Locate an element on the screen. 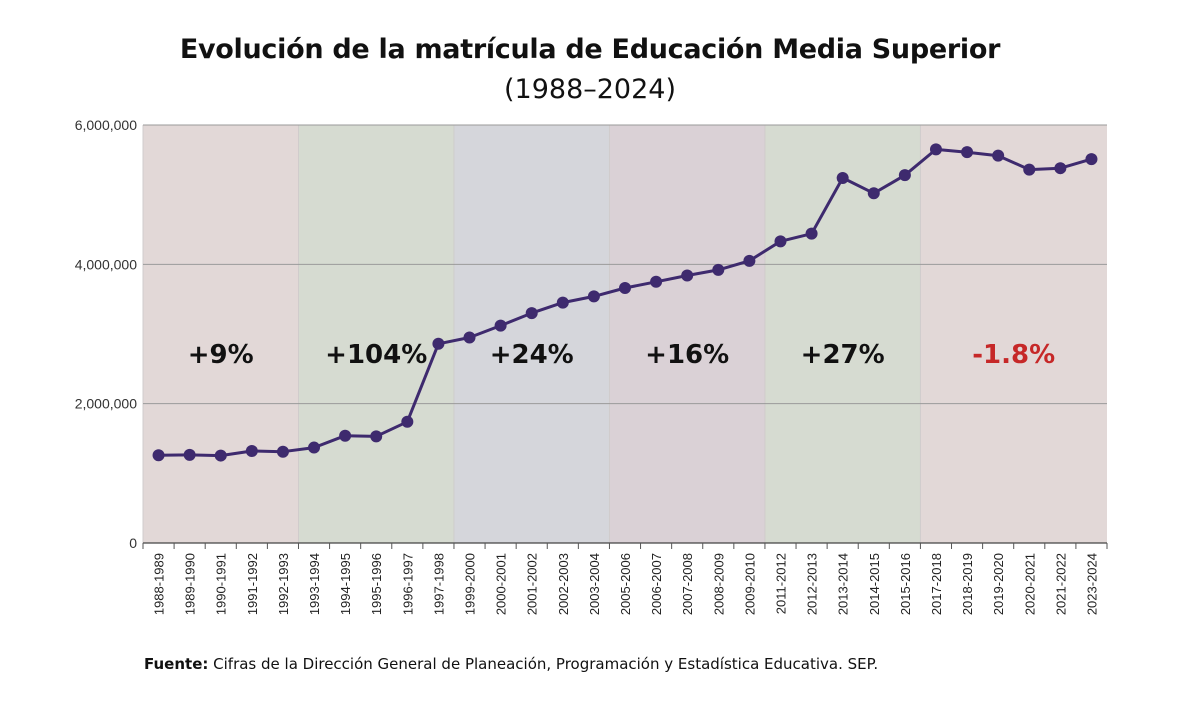  x-tick-label: 2017-2018 is located at coordinates (936, 584).